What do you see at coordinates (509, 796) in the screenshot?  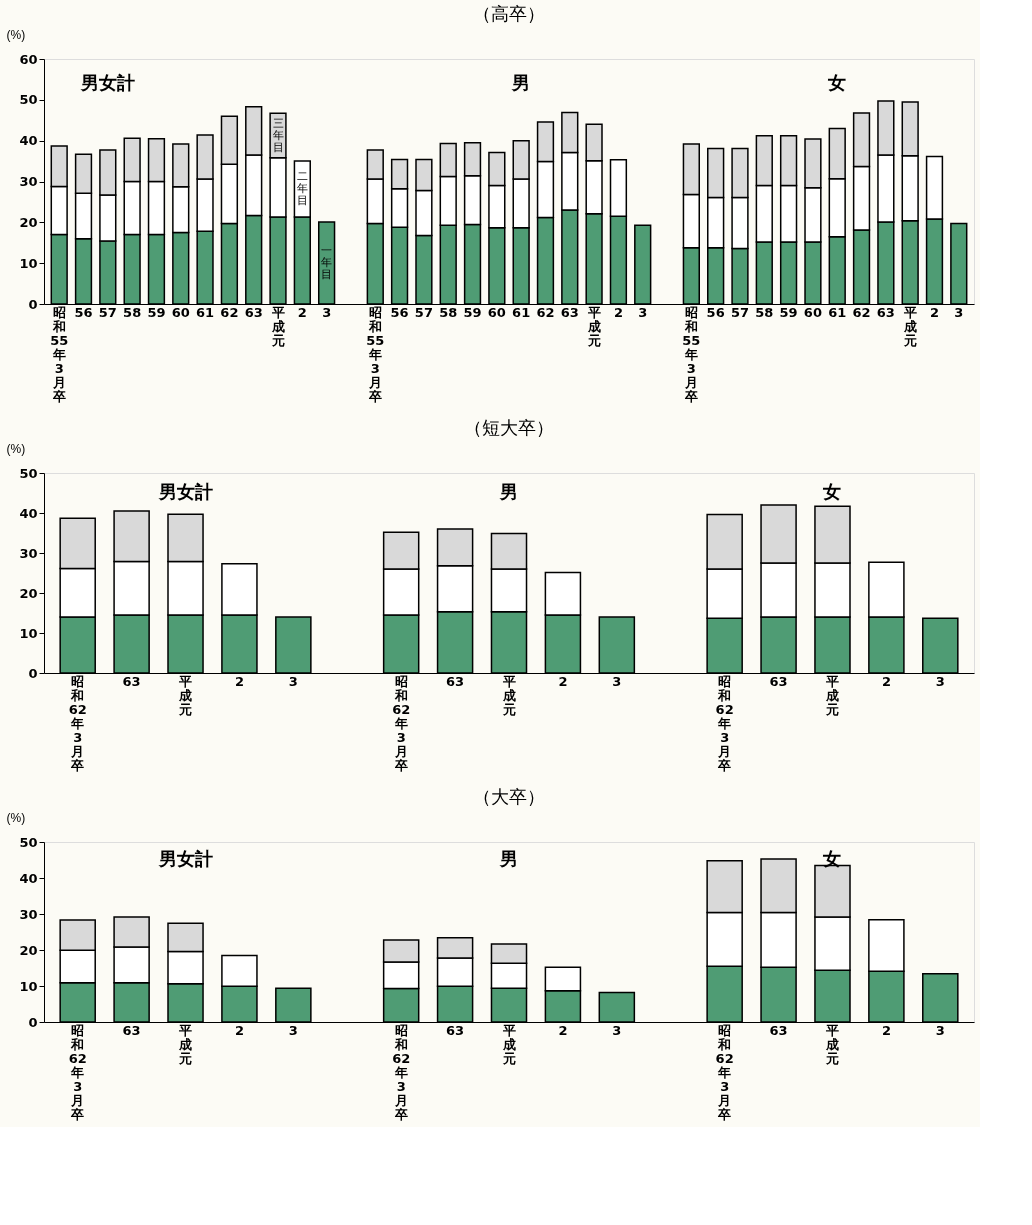 I see `chart-title: （大卒）` at bounding box center [509, 796].